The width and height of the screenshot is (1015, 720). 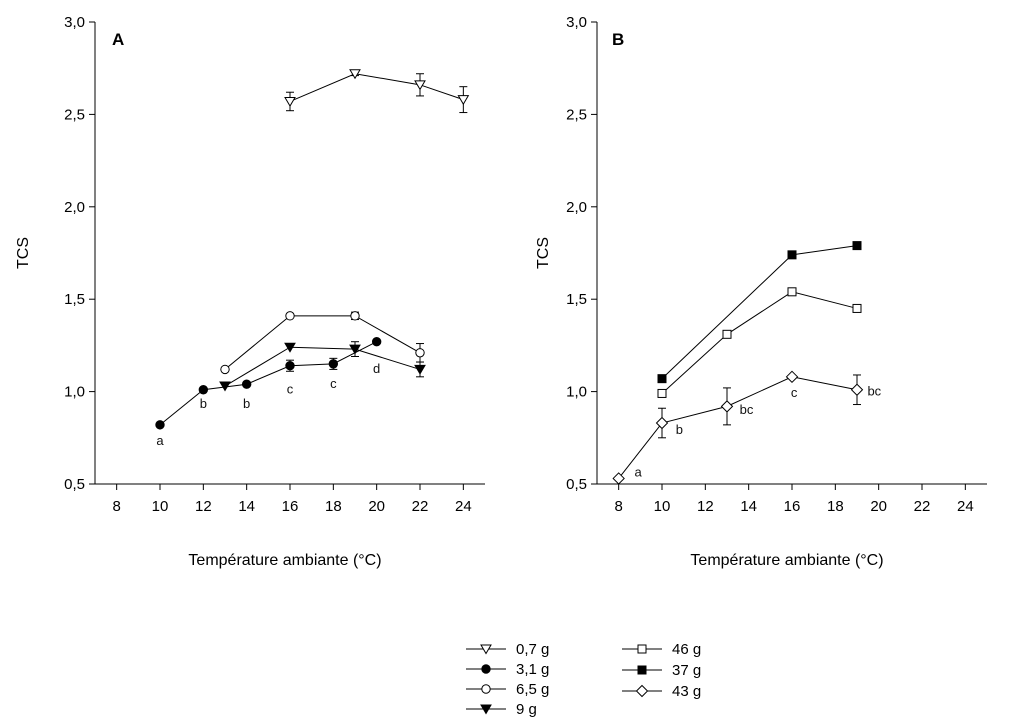 I want to click on significance-label: d, so click(x=376, y=368).